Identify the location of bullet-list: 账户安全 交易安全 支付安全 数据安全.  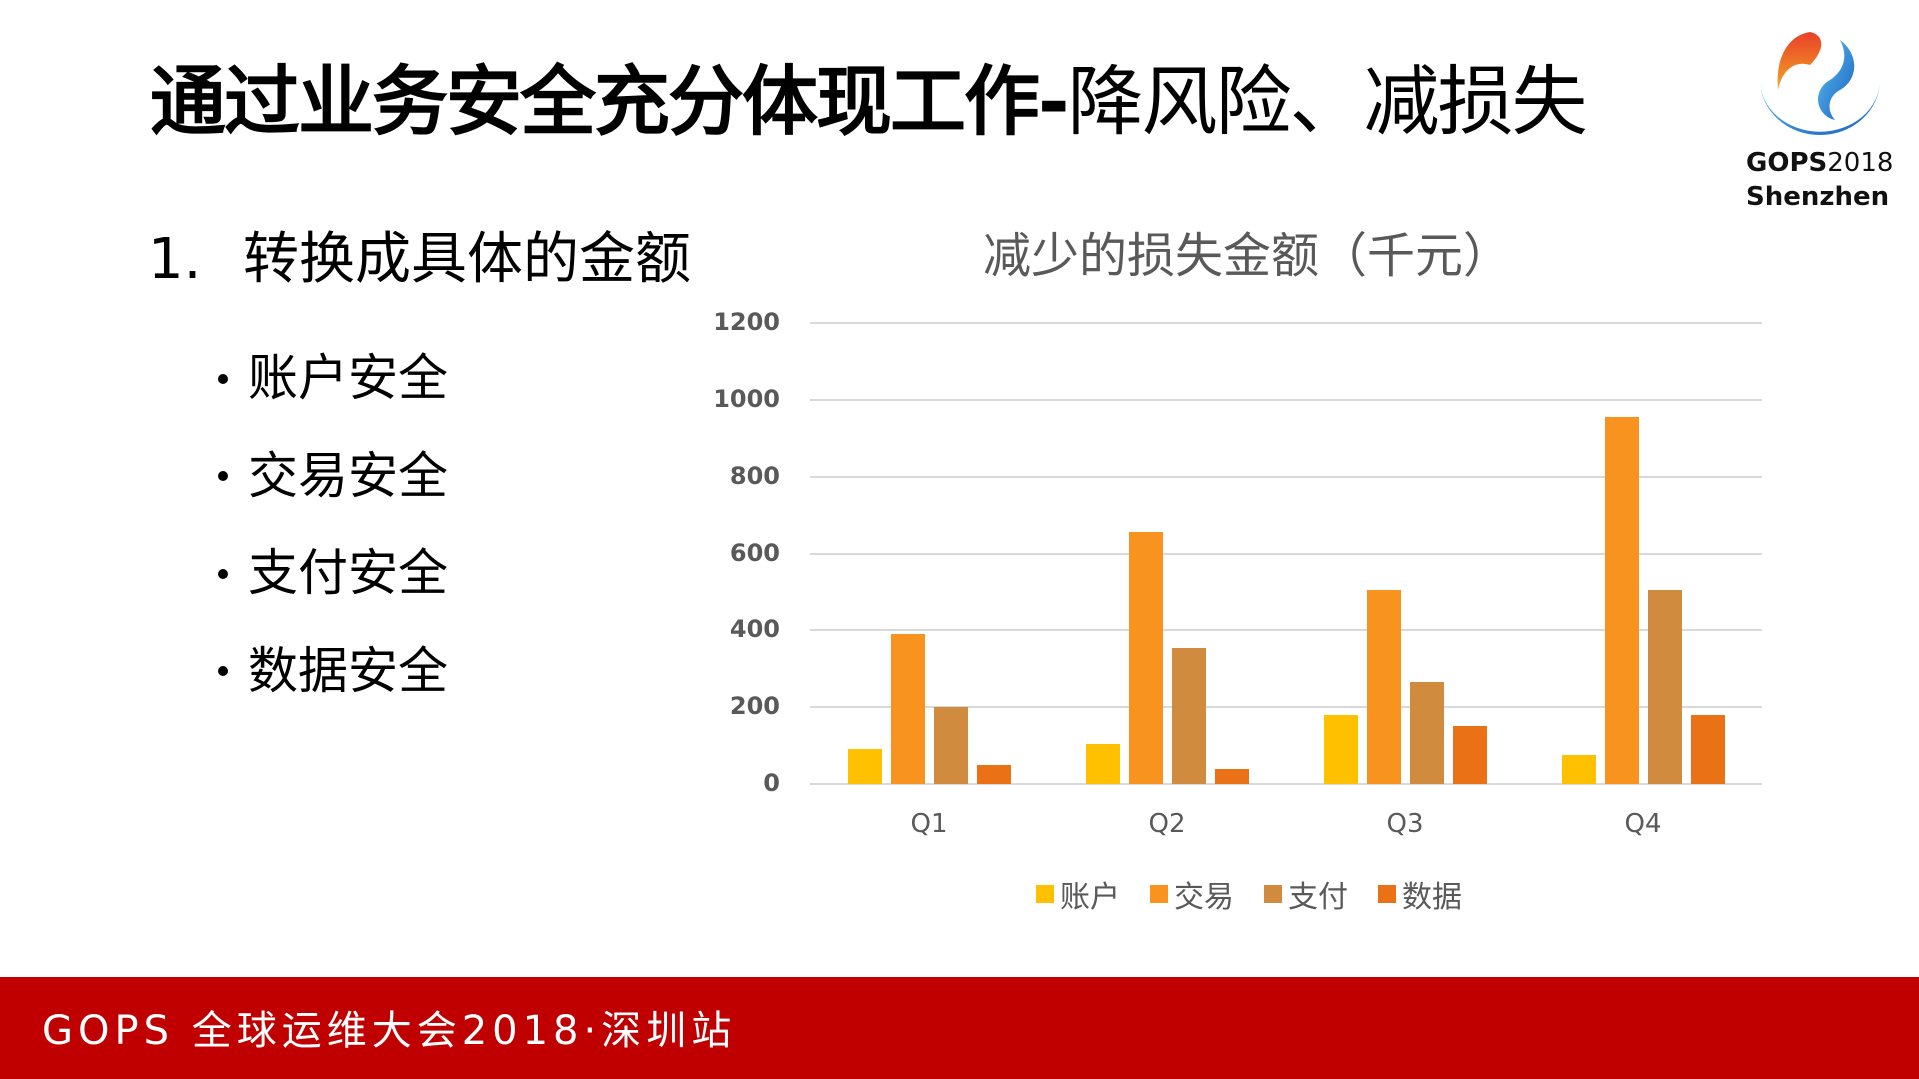
(333, 525).